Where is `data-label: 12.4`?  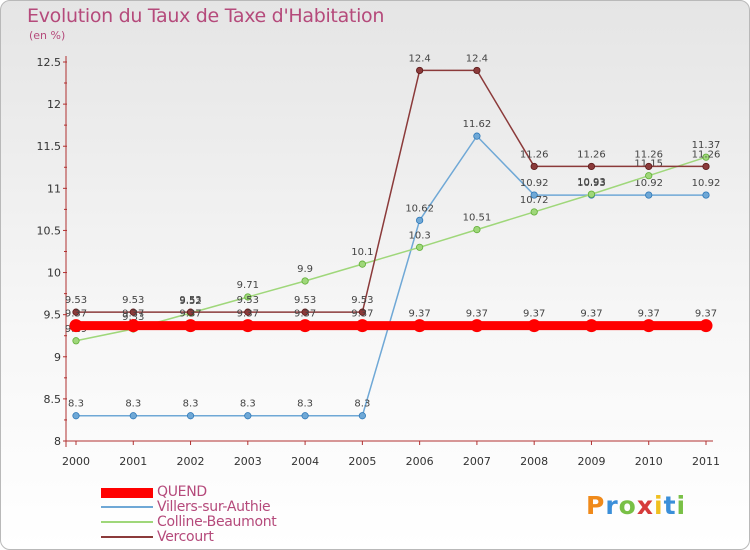 data-label: 12.4 is located at coordinates (477, 58).